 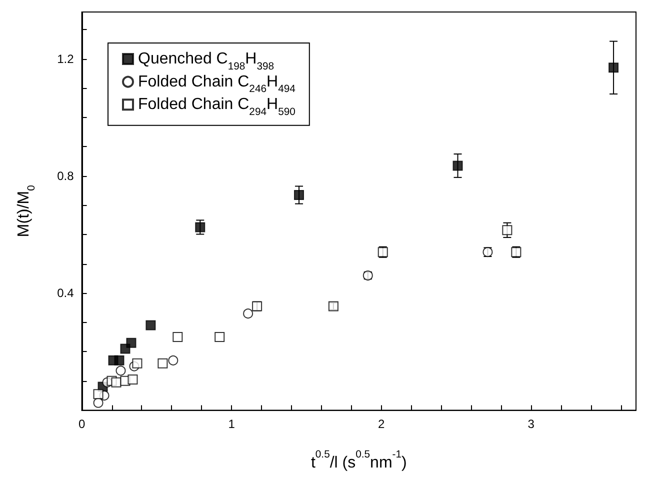 What do you see at coordinates (65, 59) in the screenshot?
I see `y-tick-label: 1.2` at bounding box center [65, 59].